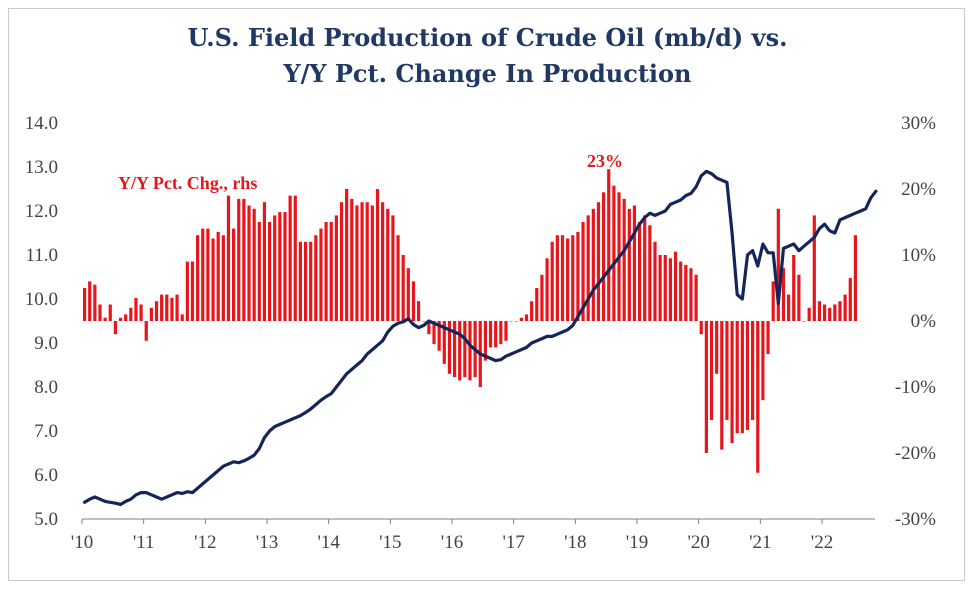 The height and width of the screenshot is (591, 975). What do you see at coordinates (513, 542) in the screenshot?
I see `x-tick-label: '17` at bounding box center [513, 542].